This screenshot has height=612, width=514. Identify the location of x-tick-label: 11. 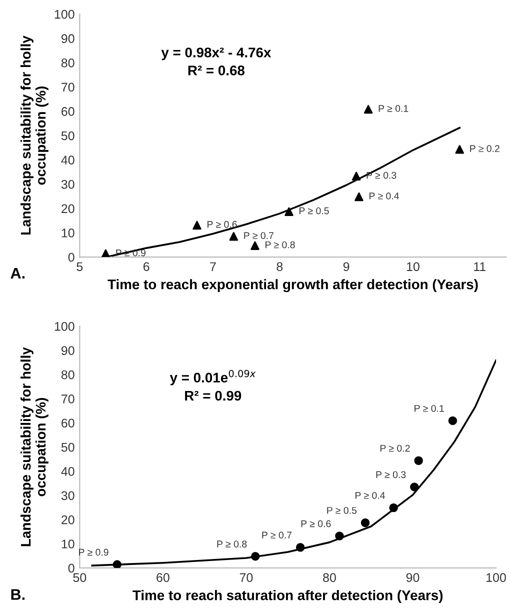
(480, 266).